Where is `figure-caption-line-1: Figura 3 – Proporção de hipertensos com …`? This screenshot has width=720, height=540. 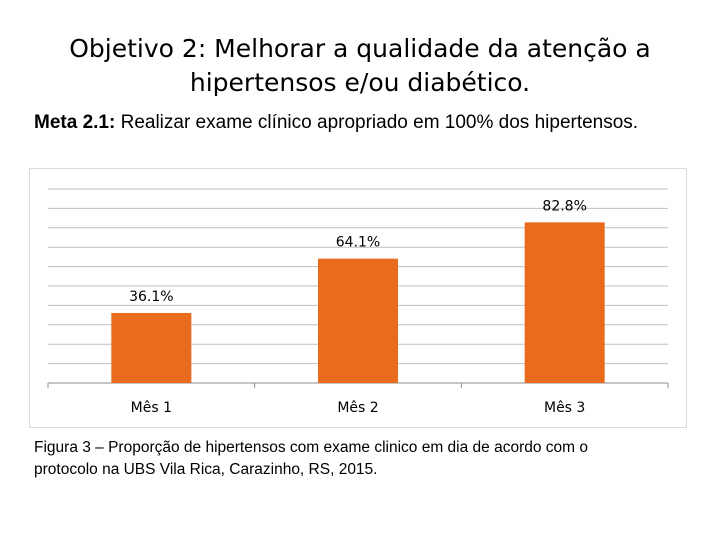 figure-caption-line-1: Figura 3 – Proporção de hipertensos com … is located at coordinates (311, 447).